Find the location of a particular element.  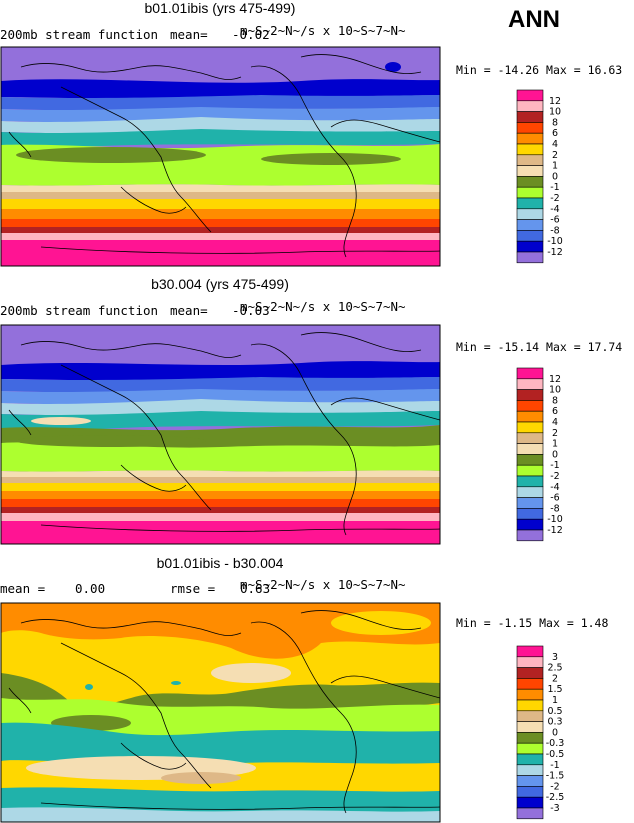

panel-2-colorbar-boxes is located at coordinates (530, 454).